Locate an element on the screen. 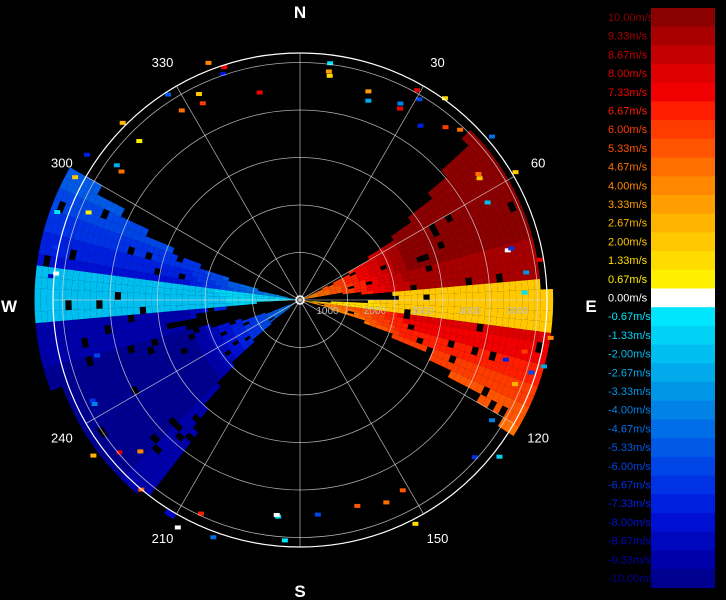 Image resolution: width=726 pixels, height=600 pixels. azimuth-spoke is located at coordinates (193, 361).